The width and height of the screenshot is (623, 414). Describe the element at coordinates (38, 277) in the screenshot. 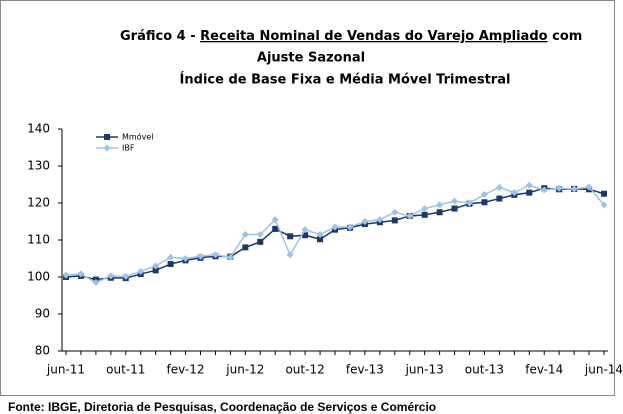

I see `y-tick-label: 100` at that location.